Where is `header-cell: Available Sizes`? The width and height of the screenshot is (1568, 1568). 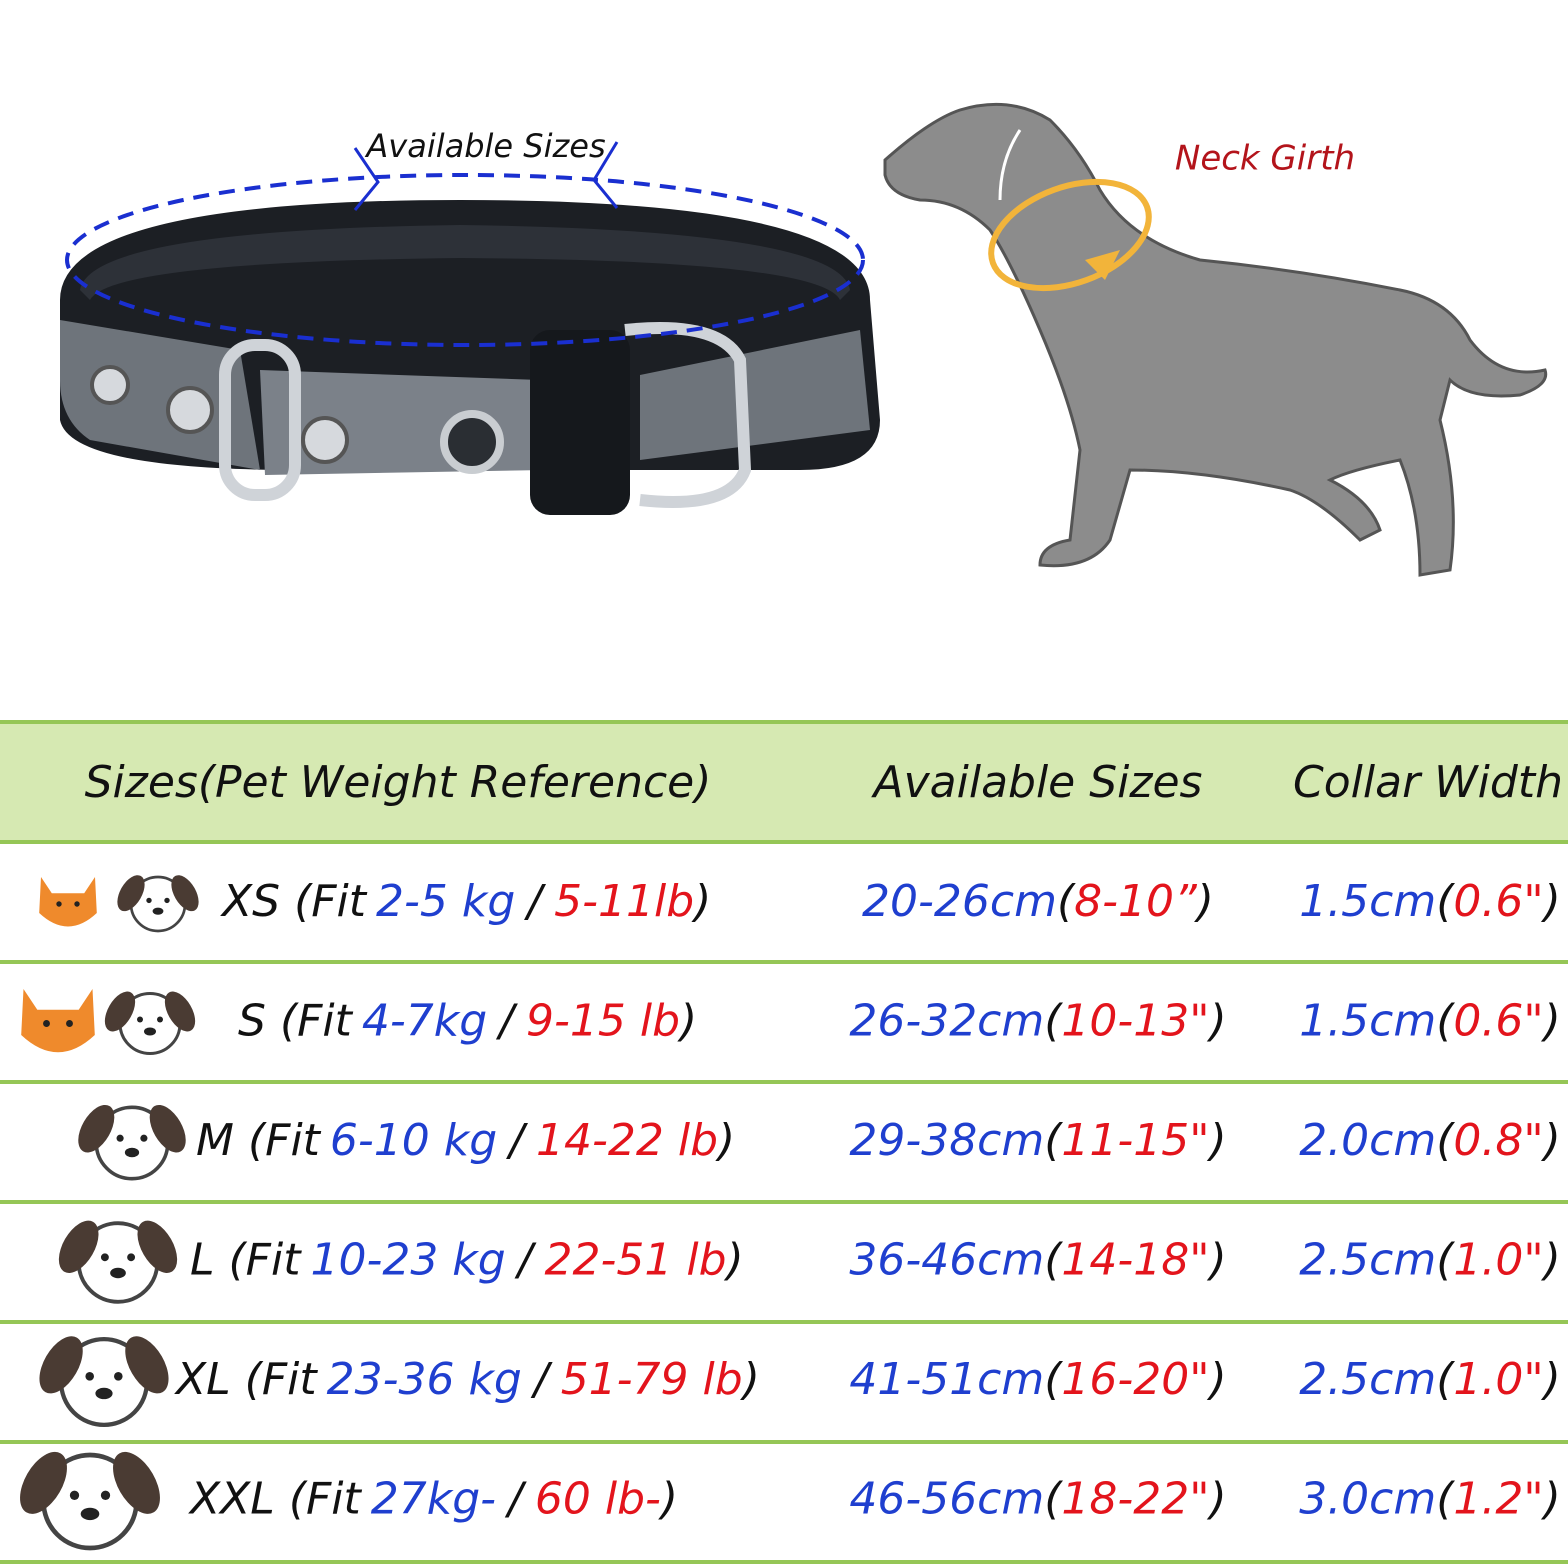 header-cell: Available Sizes is located at coordinates (1037, 782).